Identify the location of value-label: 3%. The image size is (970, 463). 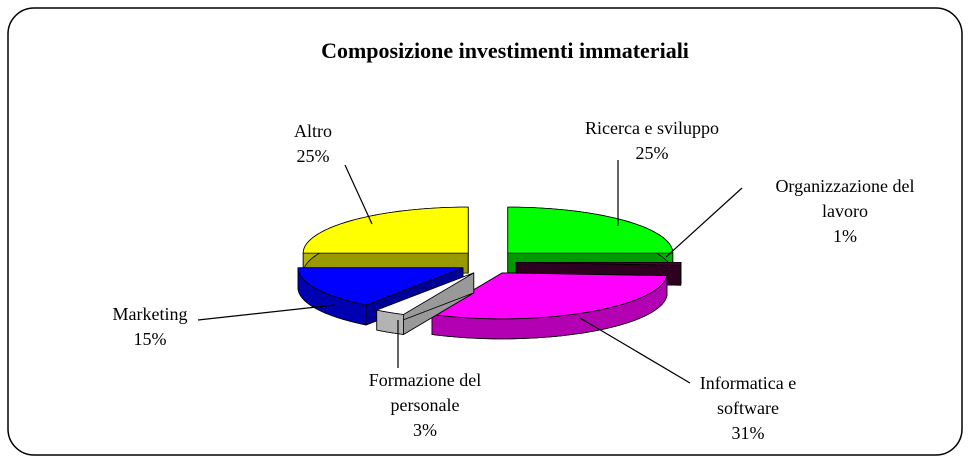
(425, 430).